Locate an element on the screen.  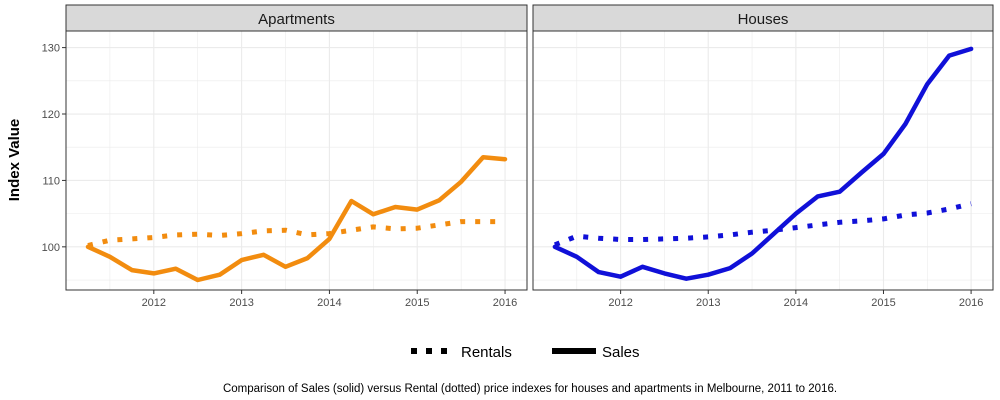
apartments-x-tick-label: 2014 is located at coordinates (329, 303).